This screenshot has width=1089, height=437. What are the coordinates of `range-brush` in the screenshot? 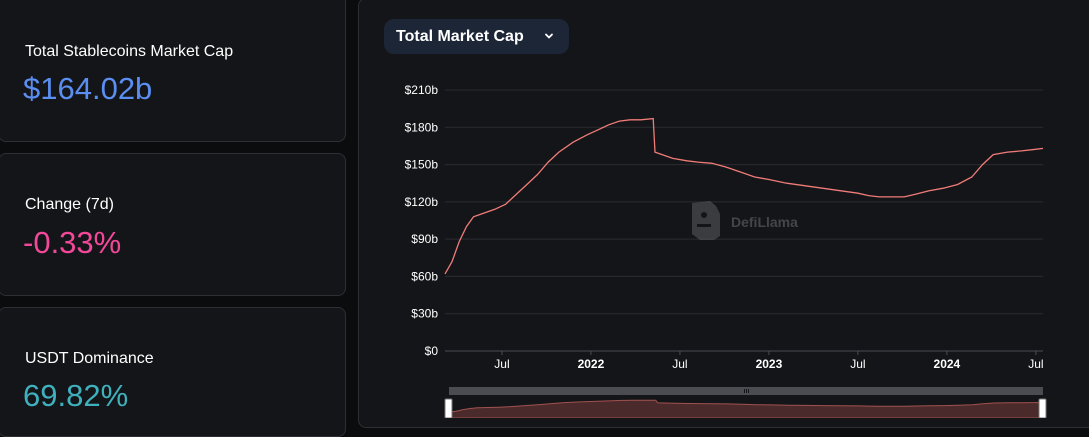 It's located at (745, 402).